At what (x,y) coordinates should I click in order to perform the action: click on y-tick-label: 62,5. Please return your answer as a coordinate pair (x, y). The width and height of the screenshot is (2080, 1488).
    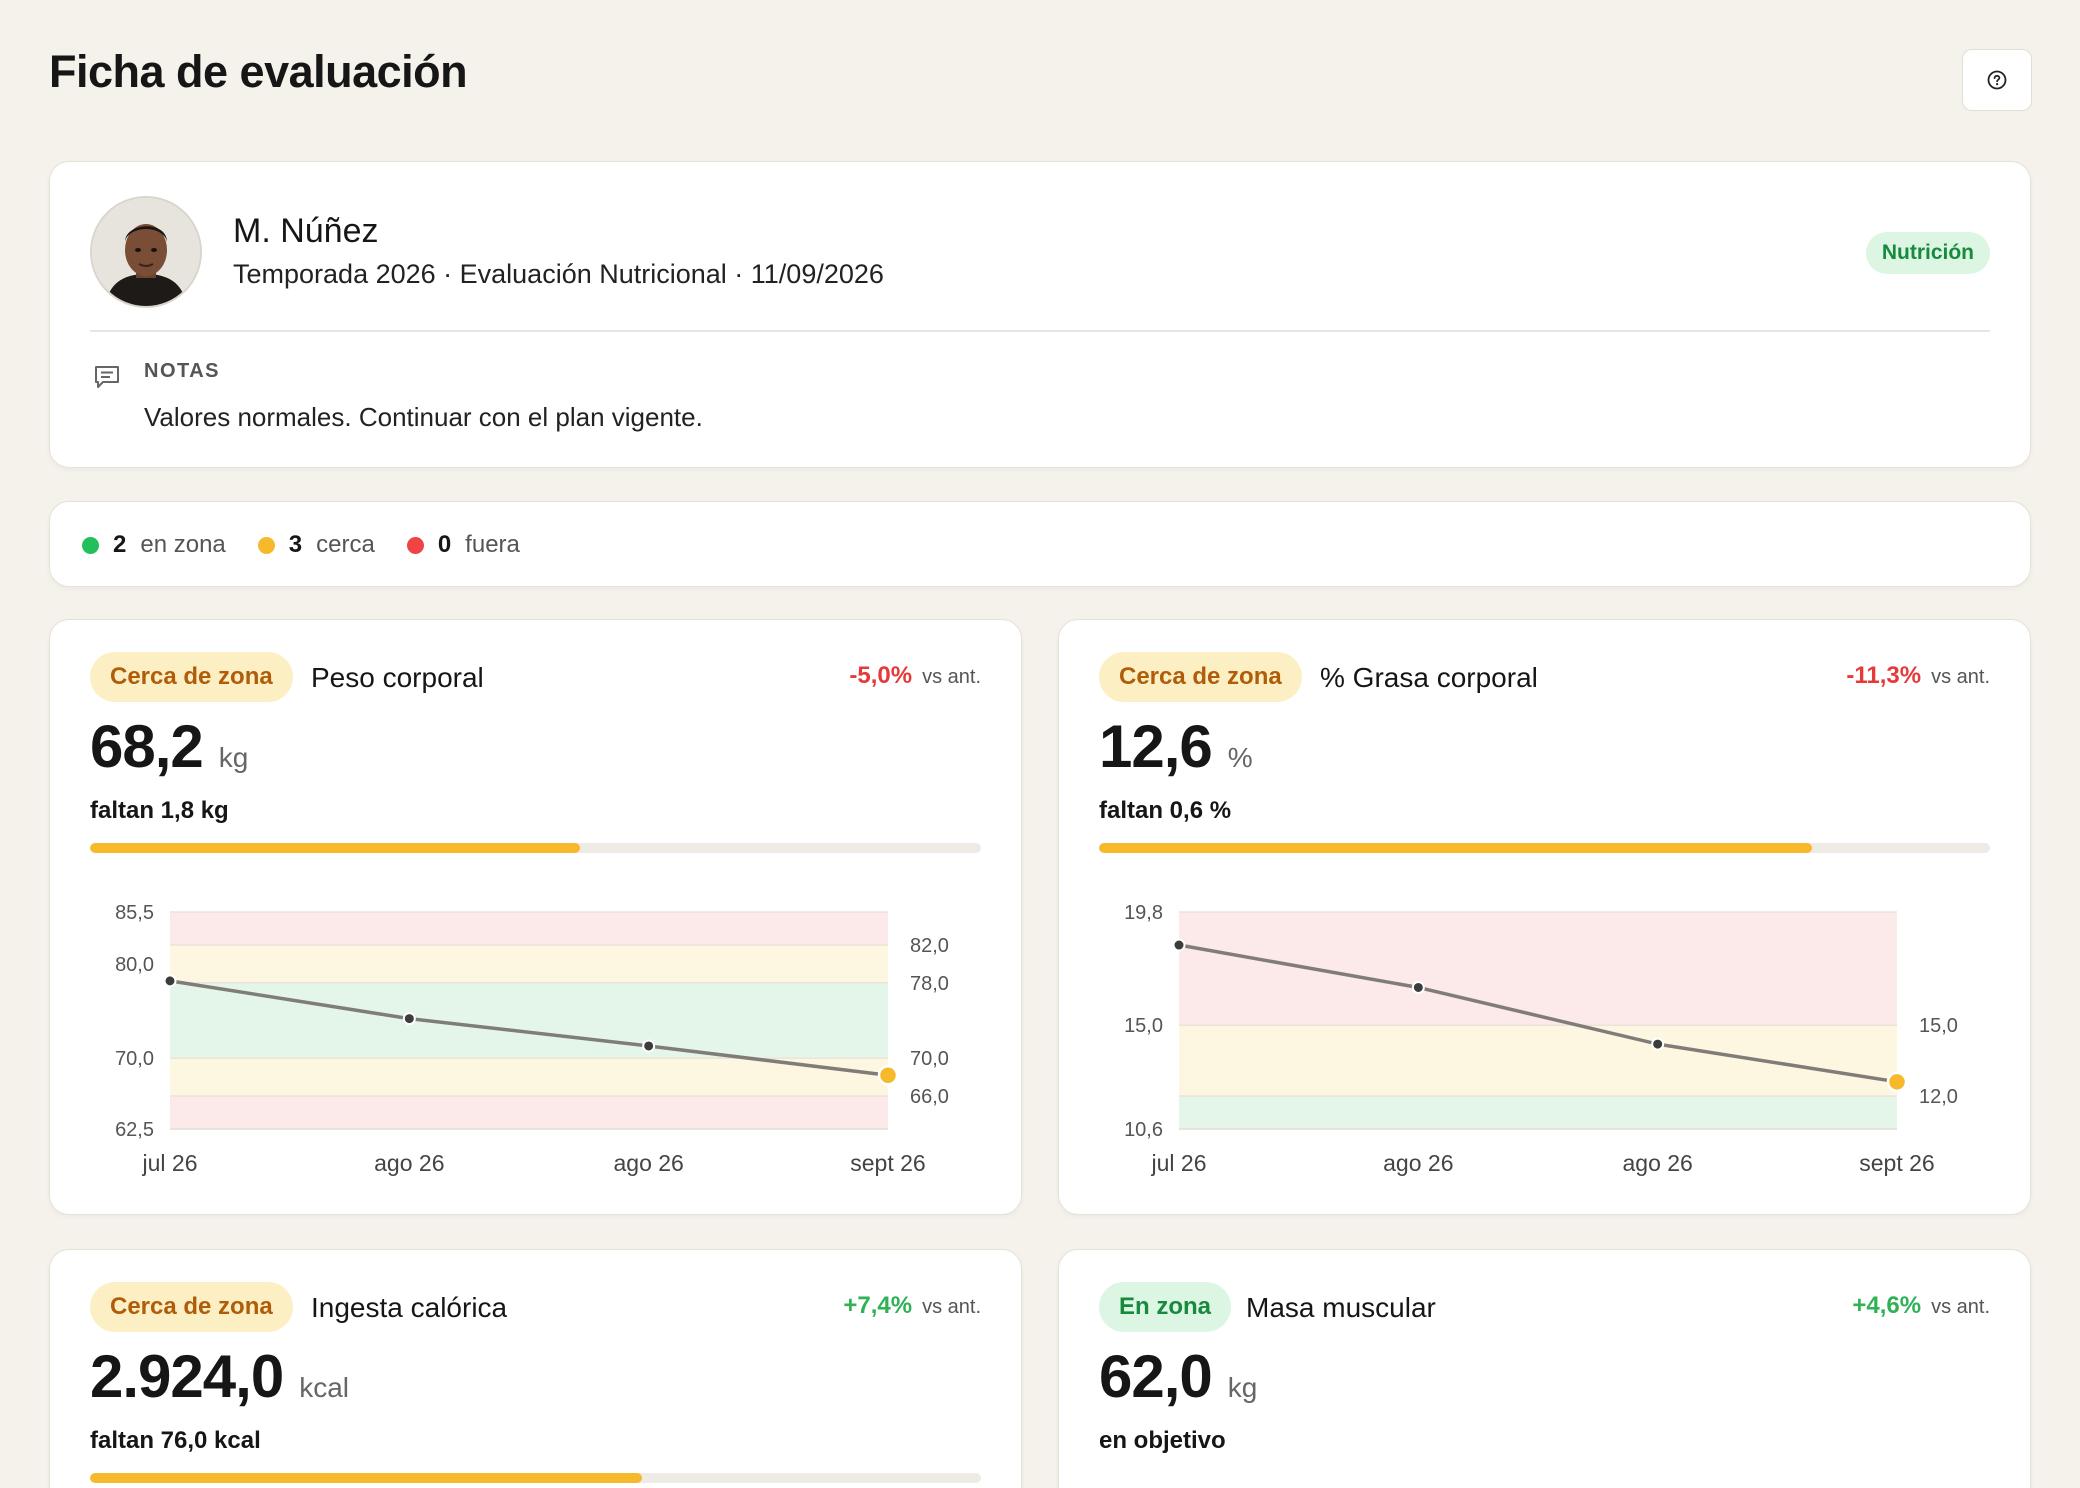
    Looking at the image, I should click on (134, 1130).